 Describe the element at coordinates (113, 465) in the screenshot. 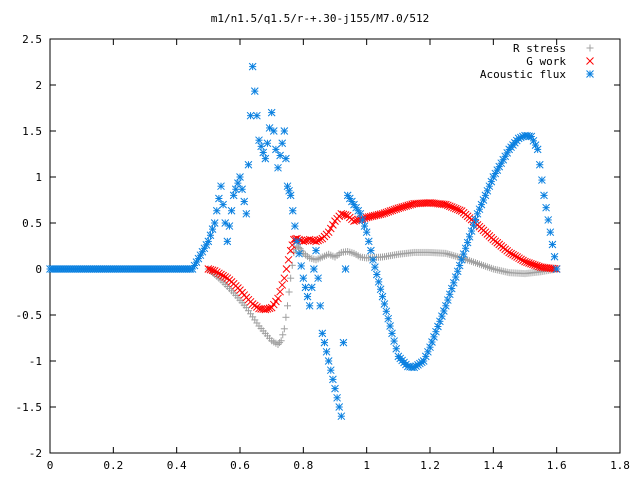

I see `x-tick-label: 0.2` at that location.